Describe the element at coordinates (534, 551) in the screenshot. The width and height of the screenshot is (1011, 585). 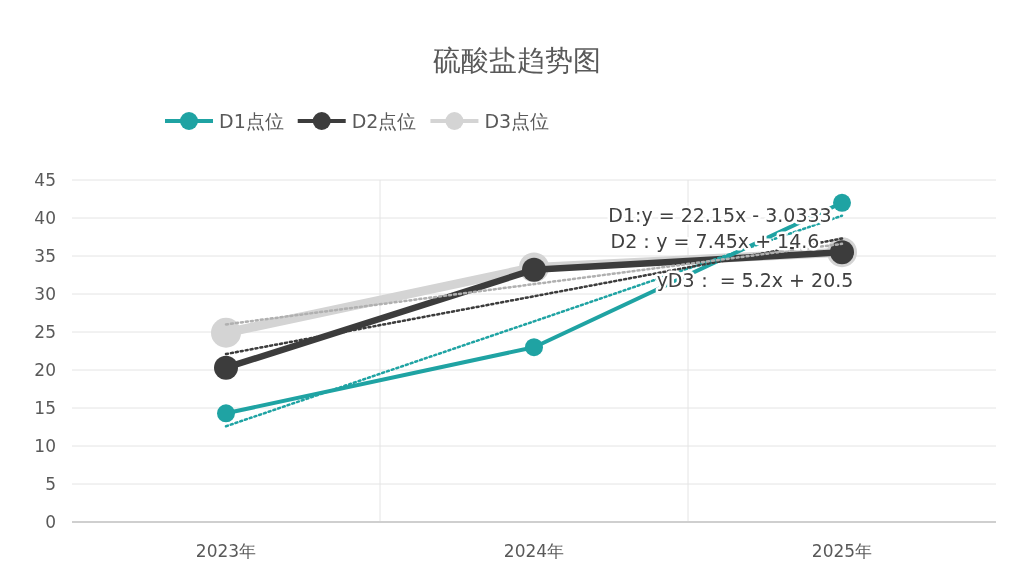
I see `x-tick-label: 2024年` at that location.